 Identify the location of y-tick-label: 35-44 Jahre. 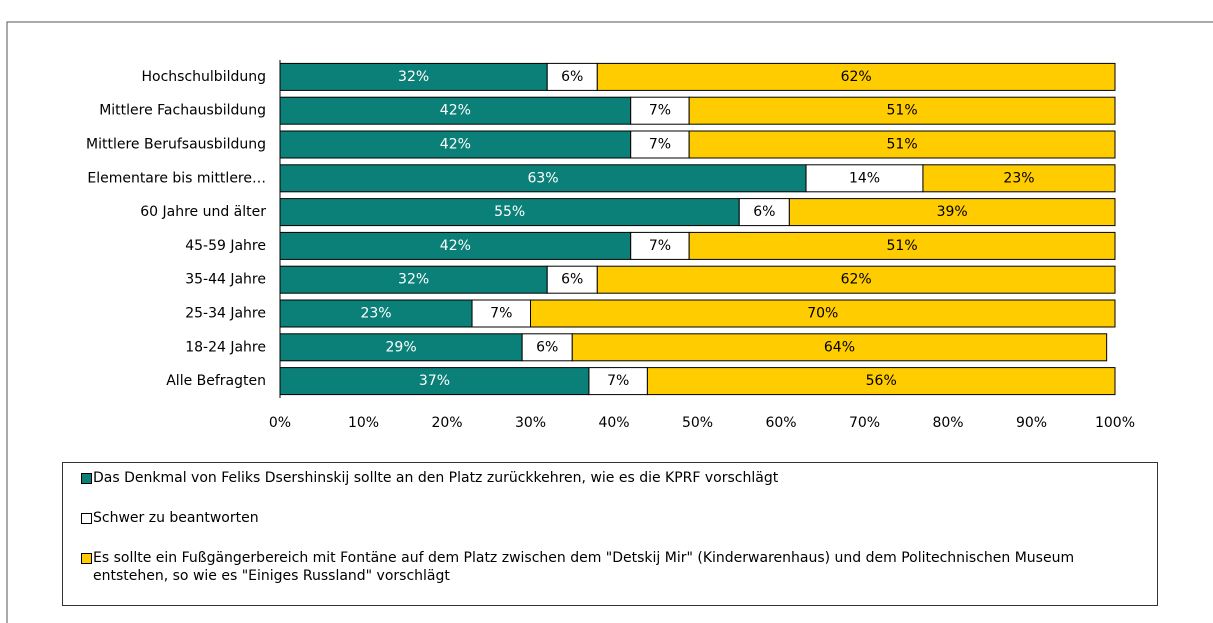
(225, 280).